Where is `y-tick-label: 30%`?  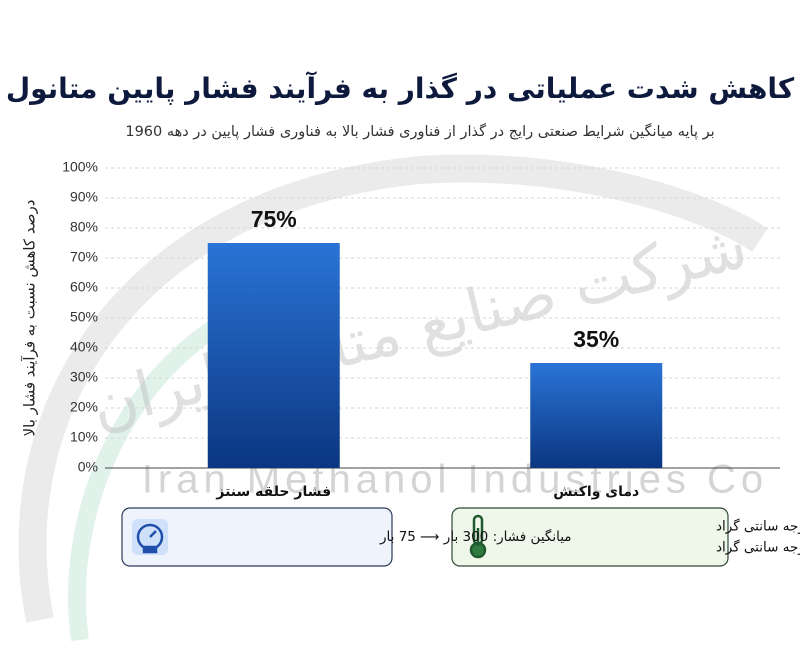 y-tick-label: 30% is located at coordinates (84, 377).